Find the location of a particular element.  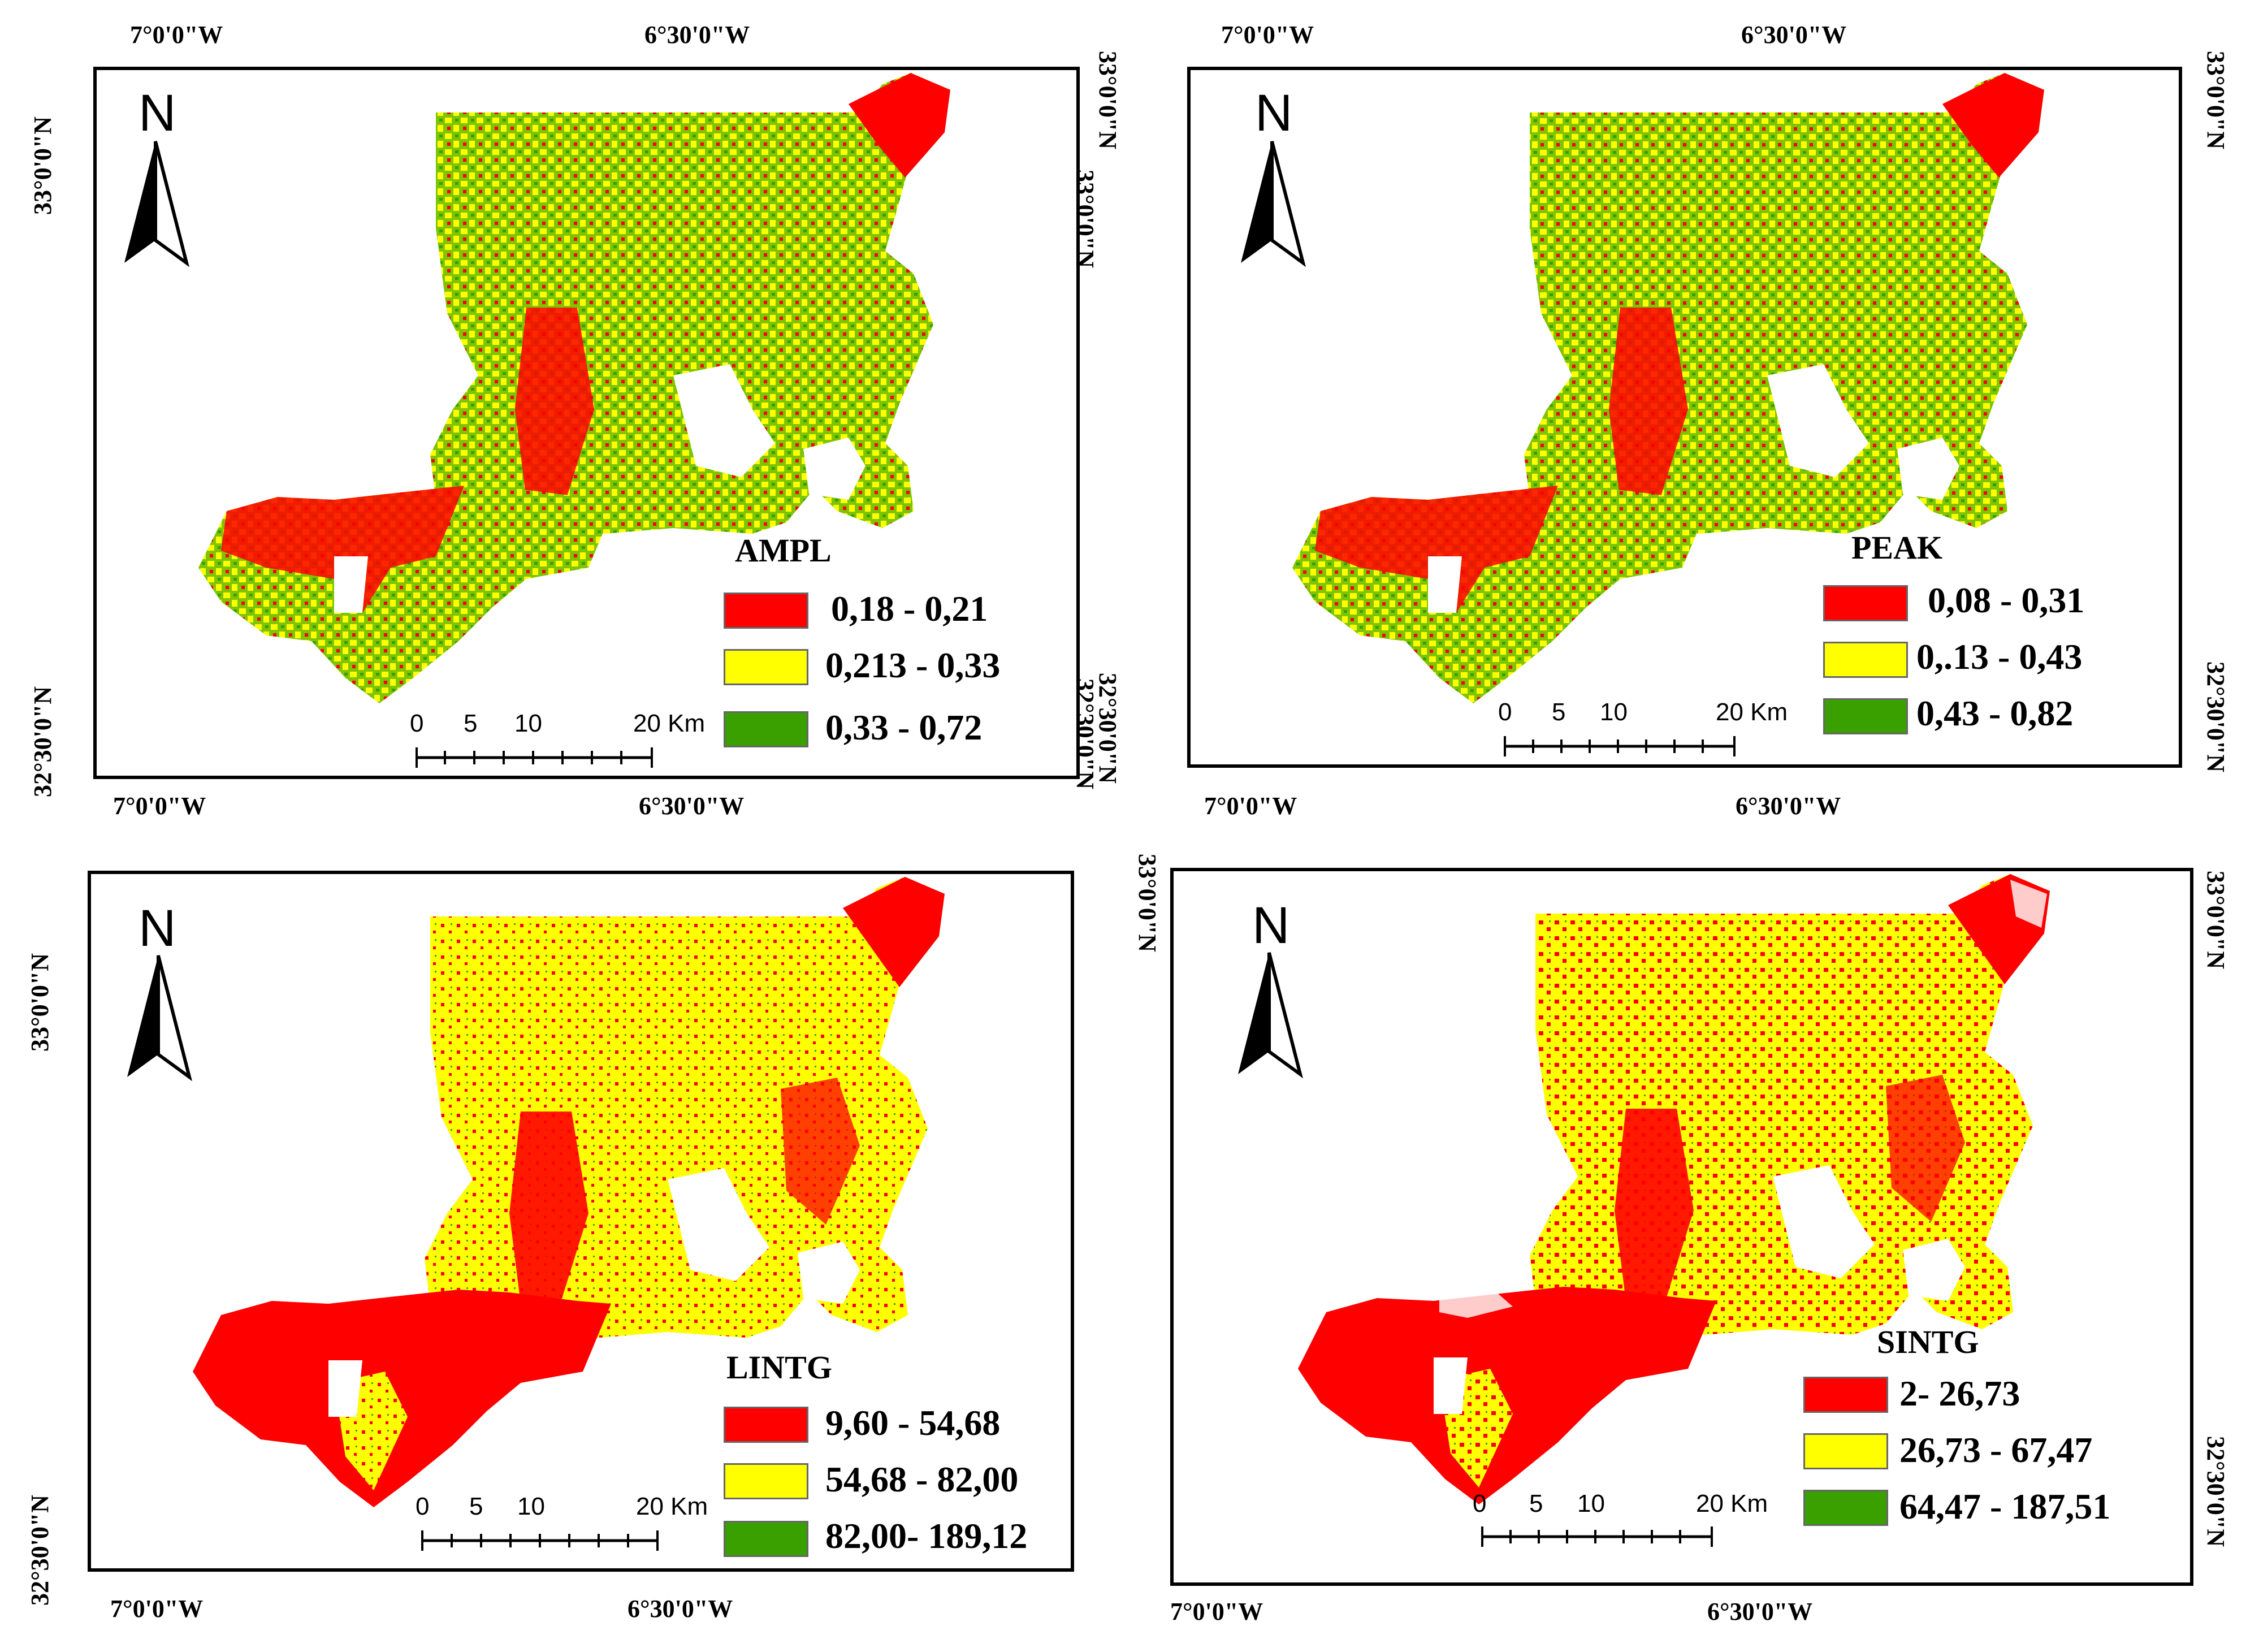

legend-label-class3: 0,43 - 0,82 is located at coordinates (1995, 713).